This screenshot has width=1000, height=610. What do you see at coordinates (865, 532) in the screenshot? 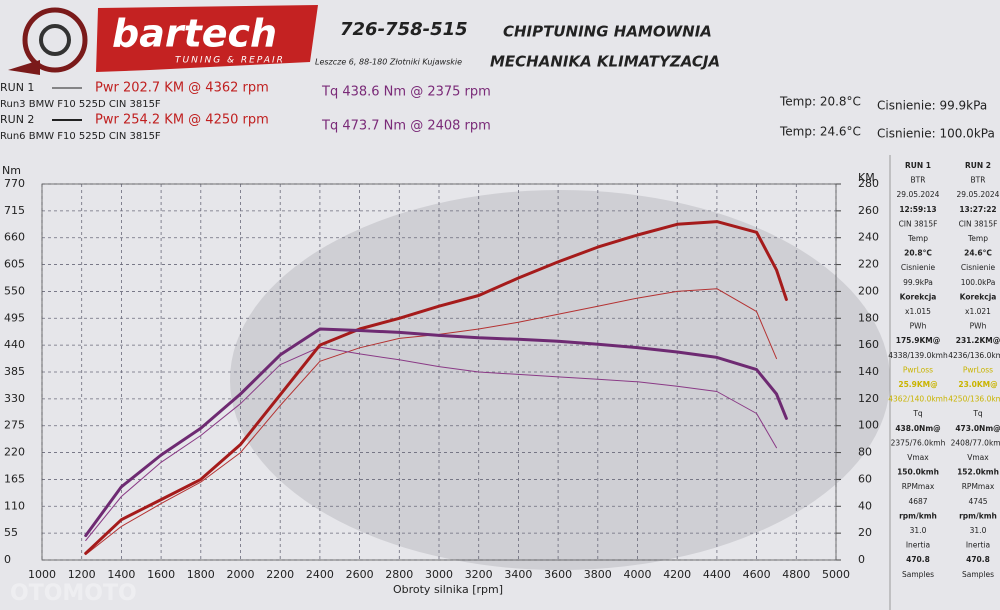
I see `y2-tick-label: 20` at bounding box center [865, 532].